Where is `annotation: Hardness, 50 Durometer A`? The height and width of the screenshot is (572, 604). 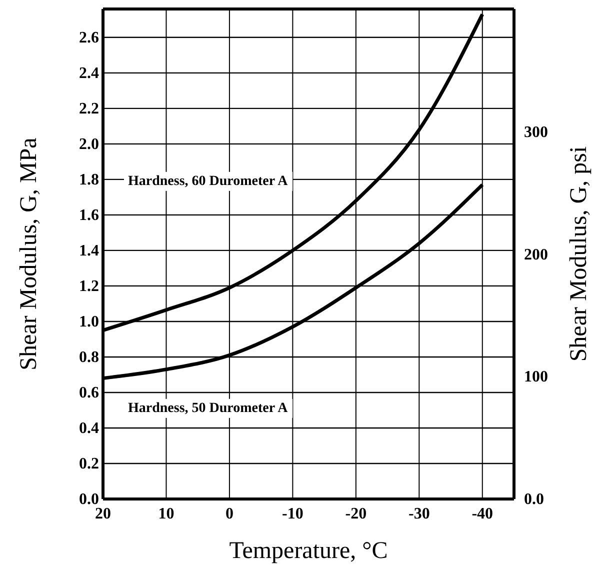
annotation: Hardness, 50 Durometer A is located at coordinates (208, 408).